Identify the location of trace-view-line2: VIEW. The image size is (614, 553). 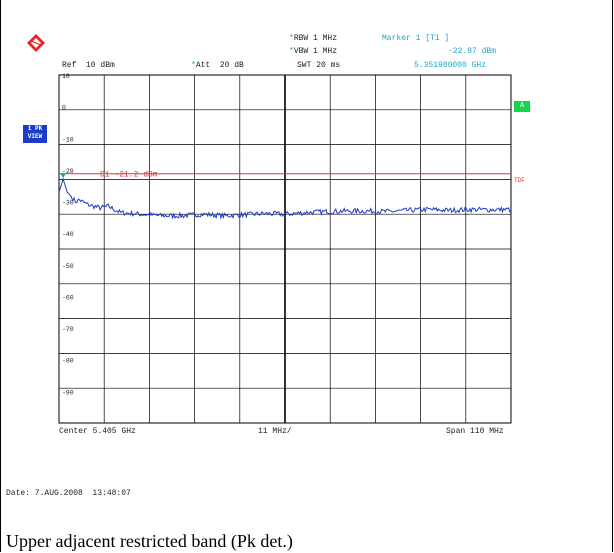
(35, 136).